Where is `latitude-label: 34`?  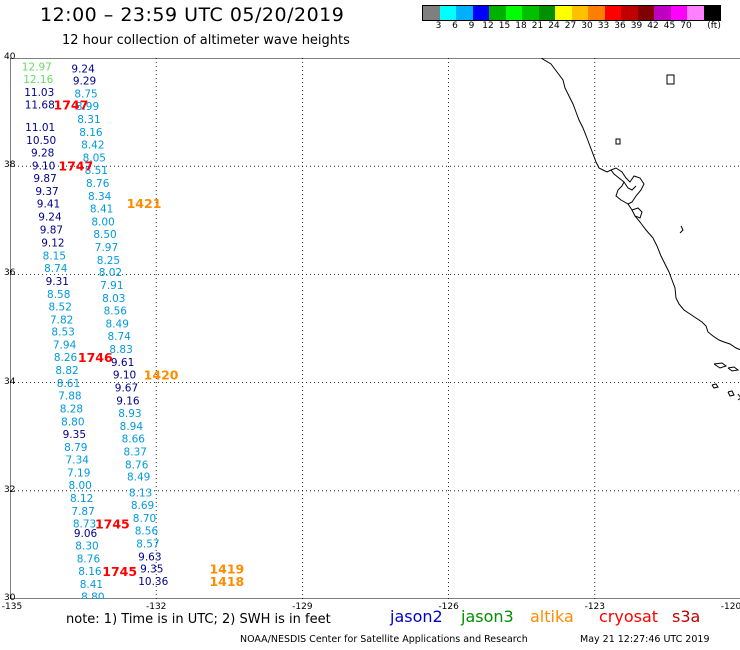 latitude-label: 34 is located at coordinates (10, 381).